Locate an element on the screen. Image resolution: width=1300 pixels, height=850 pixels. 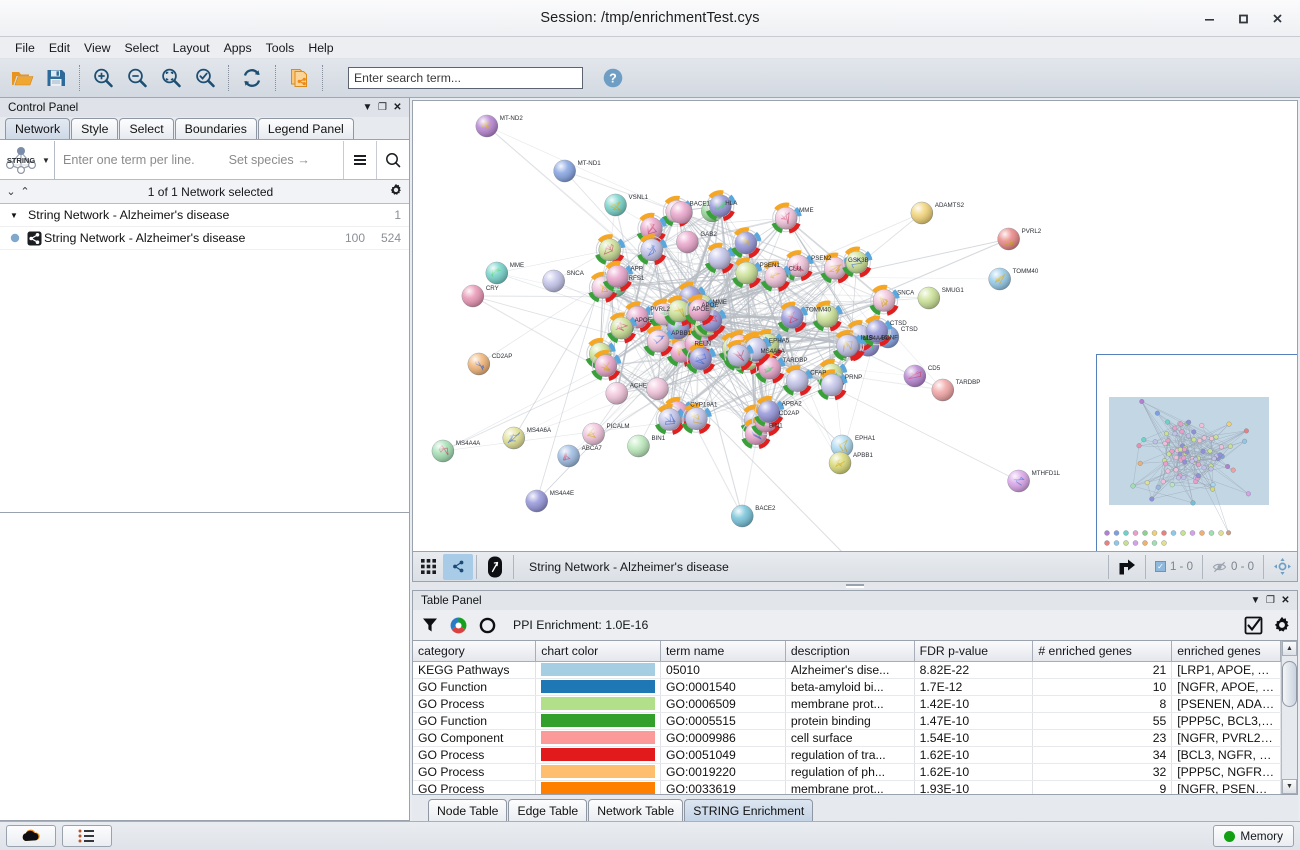
string-logo-icon: STRING is located at coordinates (21, 160).